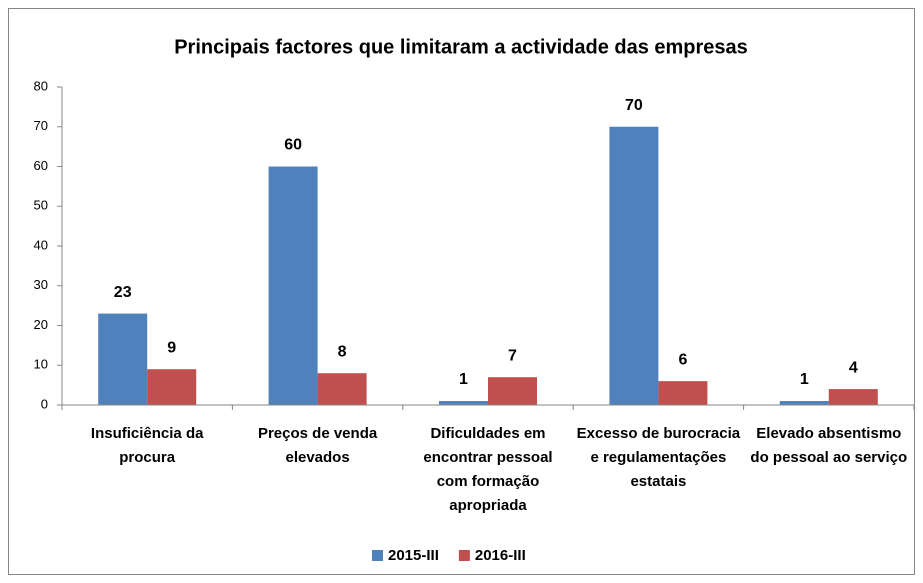  What do you see at coordinates (44, 403) in the screenshot?
I see `y-tick-label: 0` at bounding box center [44, 403].